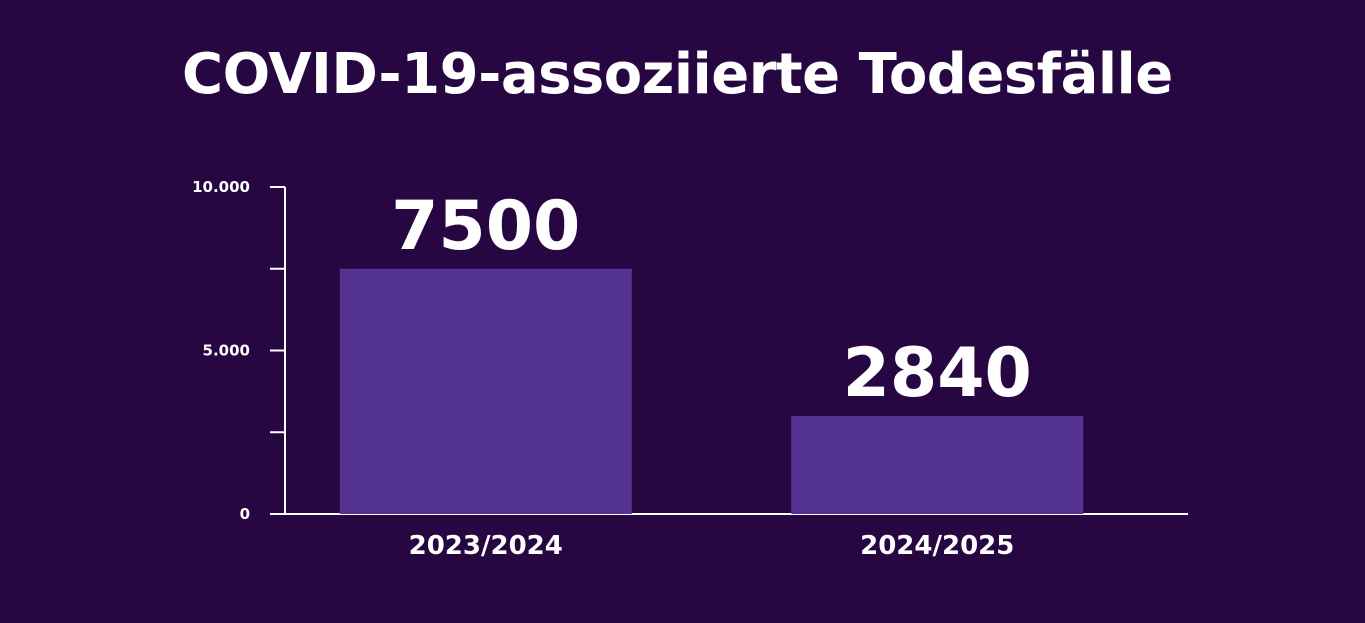 The width and height of the screenshot is (1365, 623). What do you see at coordinates (226, 351) in the screenshot?
I see `y-tick-label: 5.000` at bounding box center [226, 351].